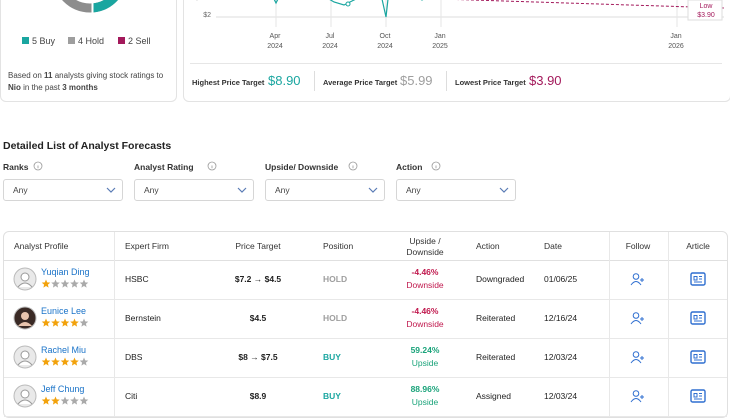  Describe the element at coordinates (409, 167) in the screenshot. I see `filter-label: Action` at that location.